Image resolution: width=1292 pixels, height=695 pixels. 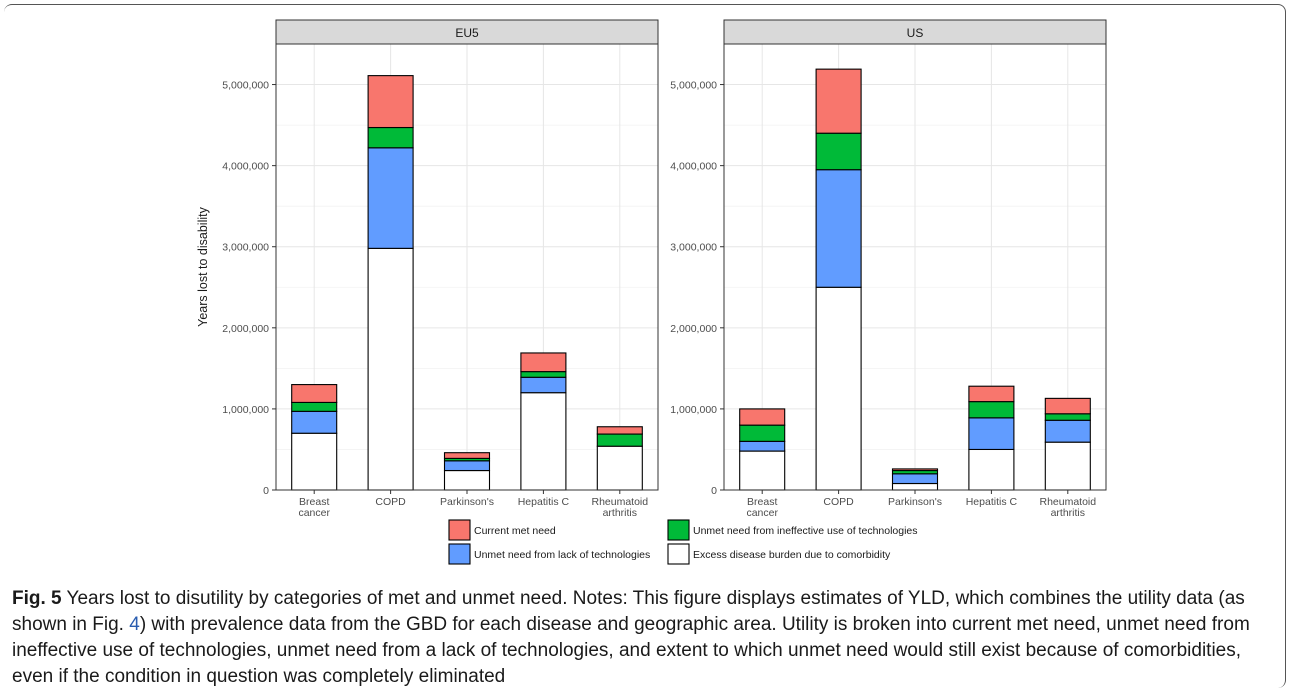 I want to click on panel-title: EU5, so click(x=467, y=33).